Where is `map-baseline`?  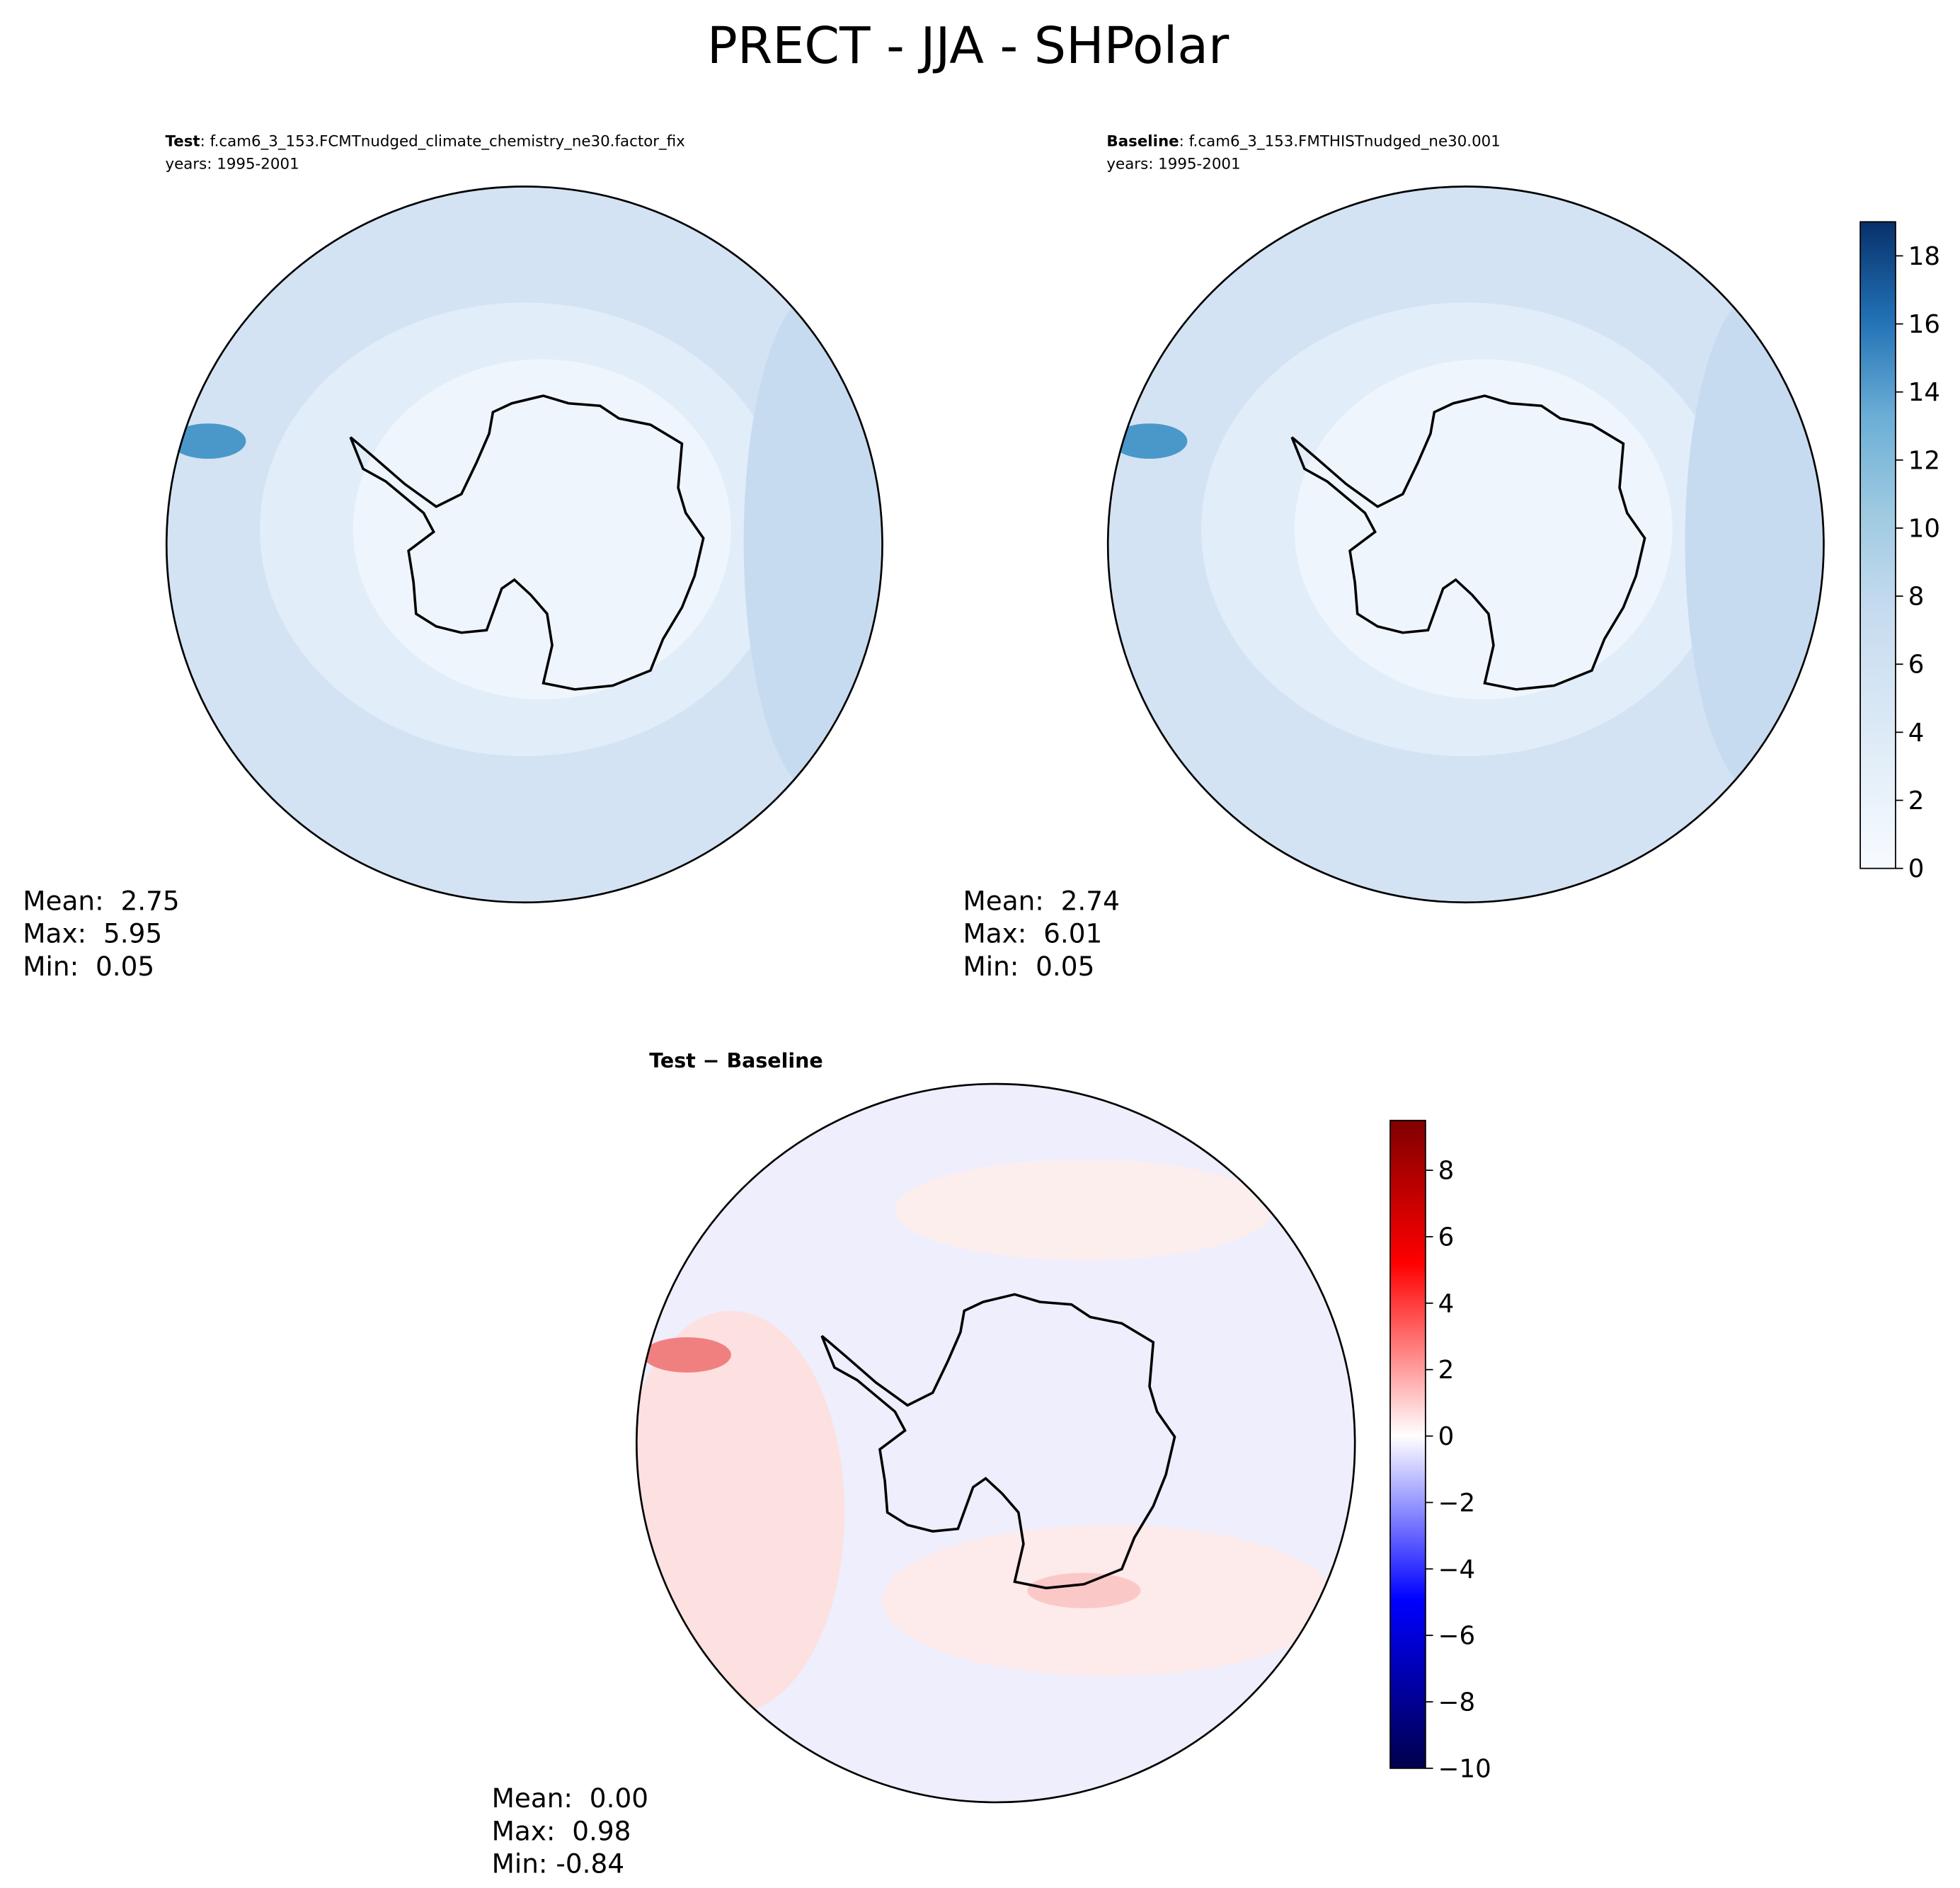 map-baseline is located at coordinates (1466, 545).